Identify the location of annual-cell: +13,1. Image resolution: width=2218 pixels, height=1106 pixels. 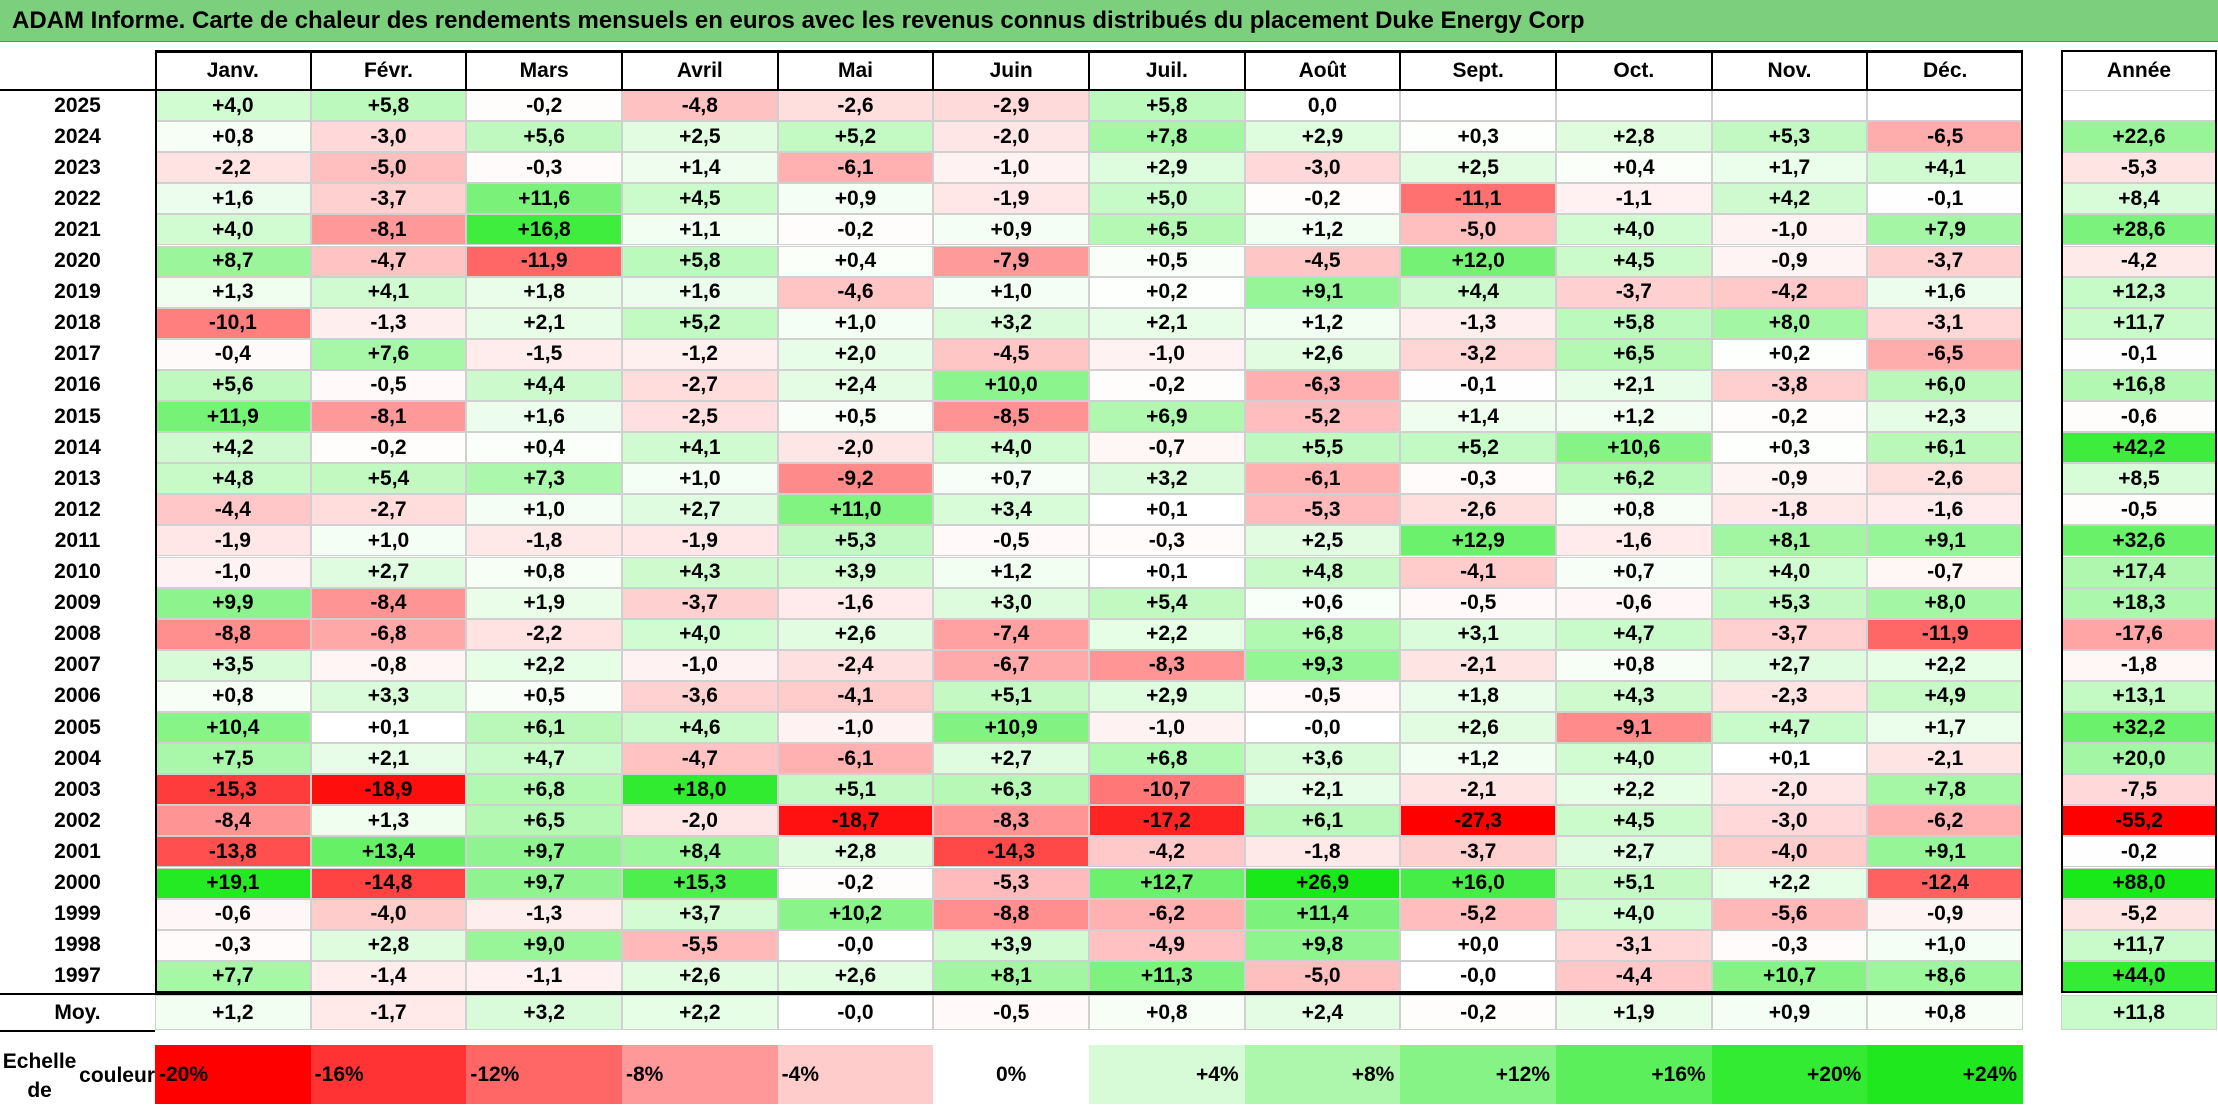
(2139, 696).